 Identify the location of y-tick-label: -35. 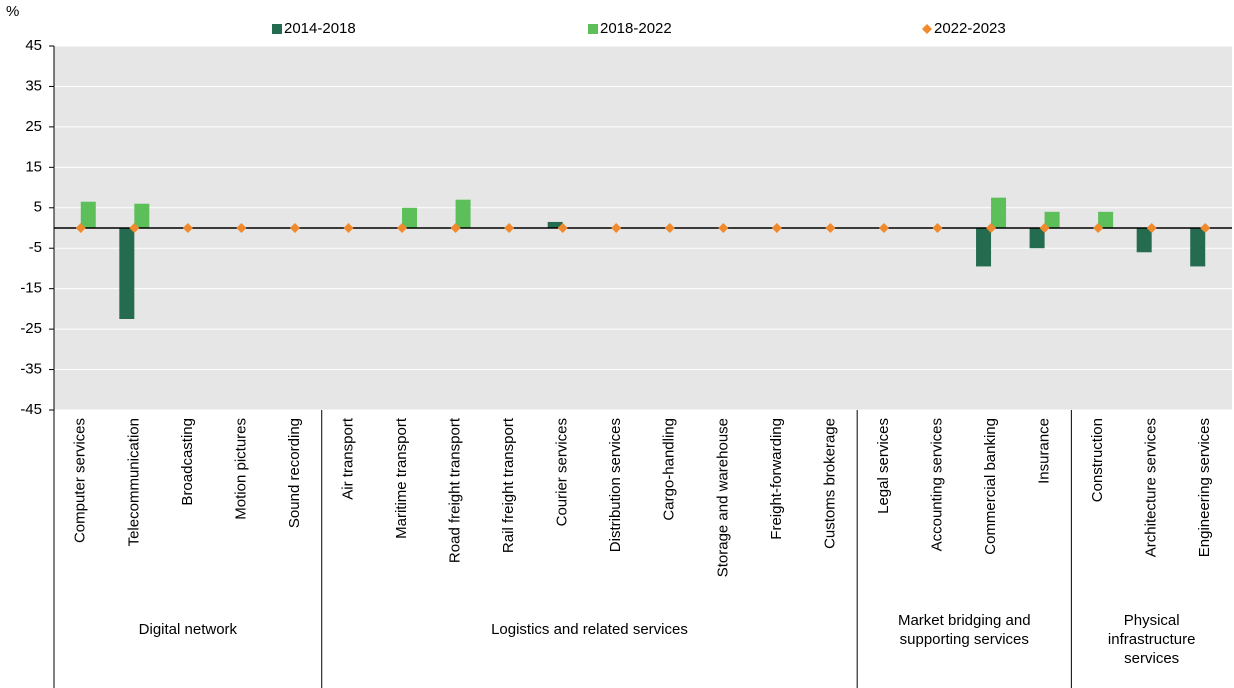
(31, 369).